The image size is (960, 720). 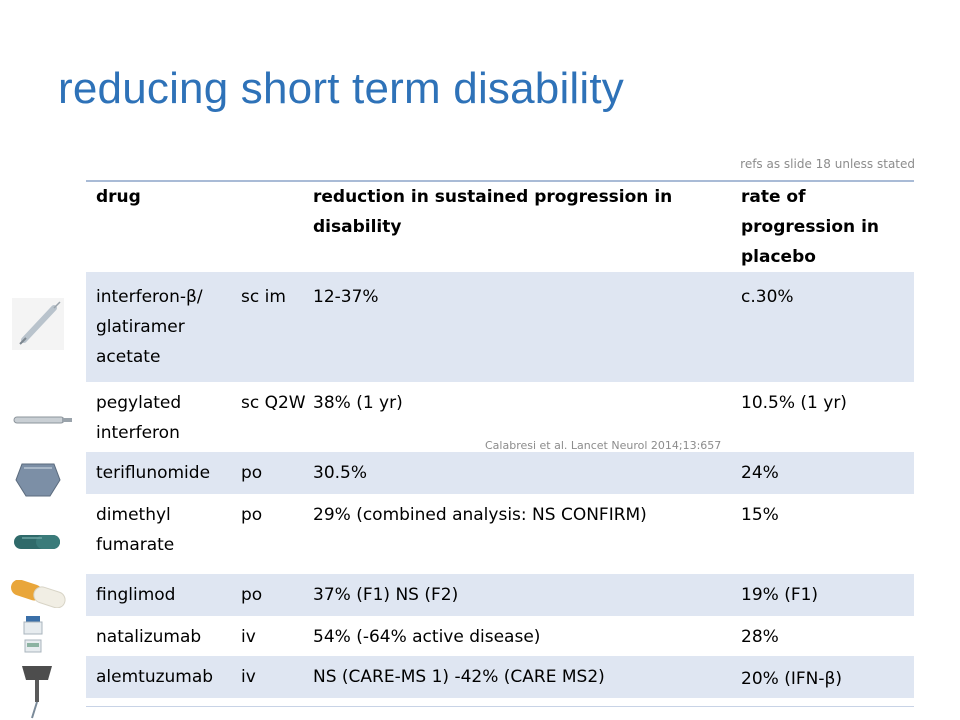 I want to click on drug-cell: natalizumab, so click(x=149, y=637).